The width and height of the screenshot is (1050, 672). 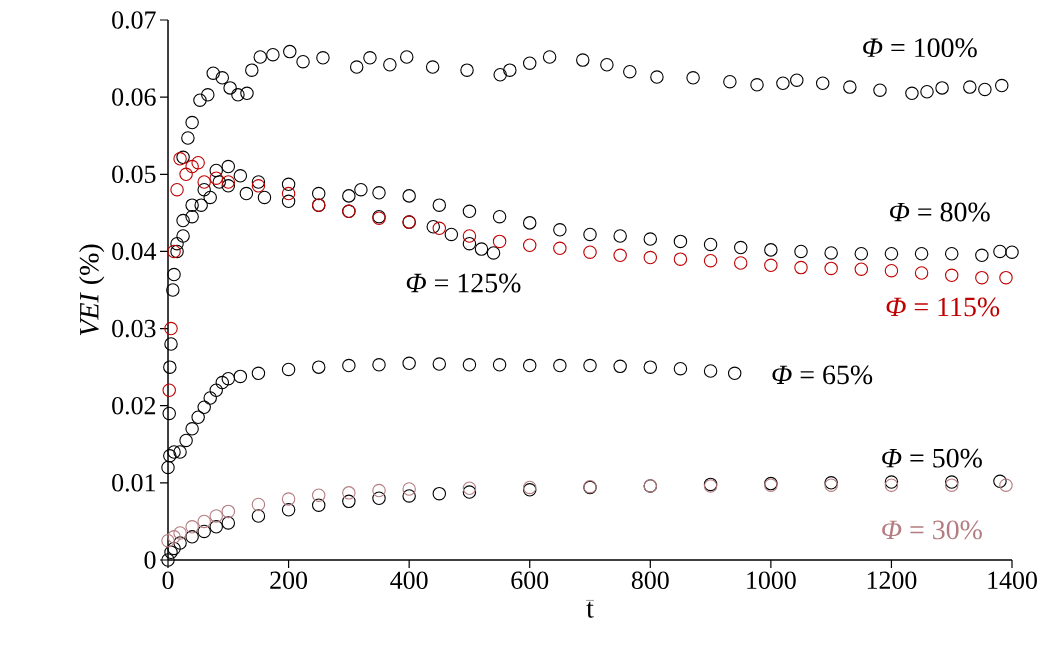 What do you see at coordinates (650, 580) in the screenshot?
I see `x-tick-label: 800` at bounding box center [650, 580].